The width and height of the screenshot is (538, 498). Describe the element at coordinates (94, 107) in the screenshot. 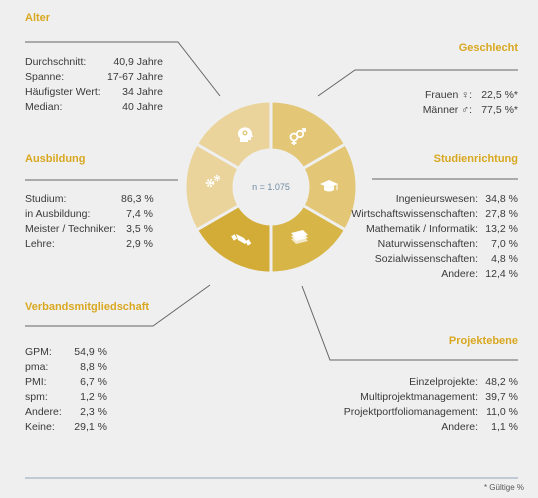

I see `alter-row: Median: 40 Jahre` at that location.